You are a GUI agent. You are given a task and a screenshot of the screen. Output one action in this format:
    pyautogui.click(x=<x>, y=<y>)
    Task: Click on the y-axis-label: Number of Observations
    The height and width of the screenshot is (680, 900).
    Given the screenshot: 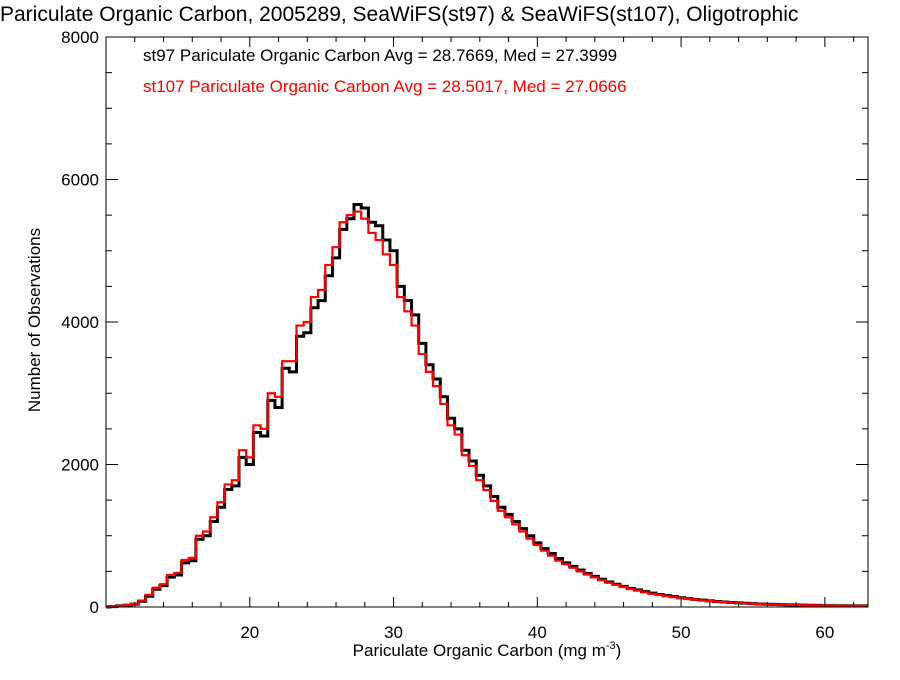 What is the action you would take?
    pyautogui.click(x=34, y=320)
    